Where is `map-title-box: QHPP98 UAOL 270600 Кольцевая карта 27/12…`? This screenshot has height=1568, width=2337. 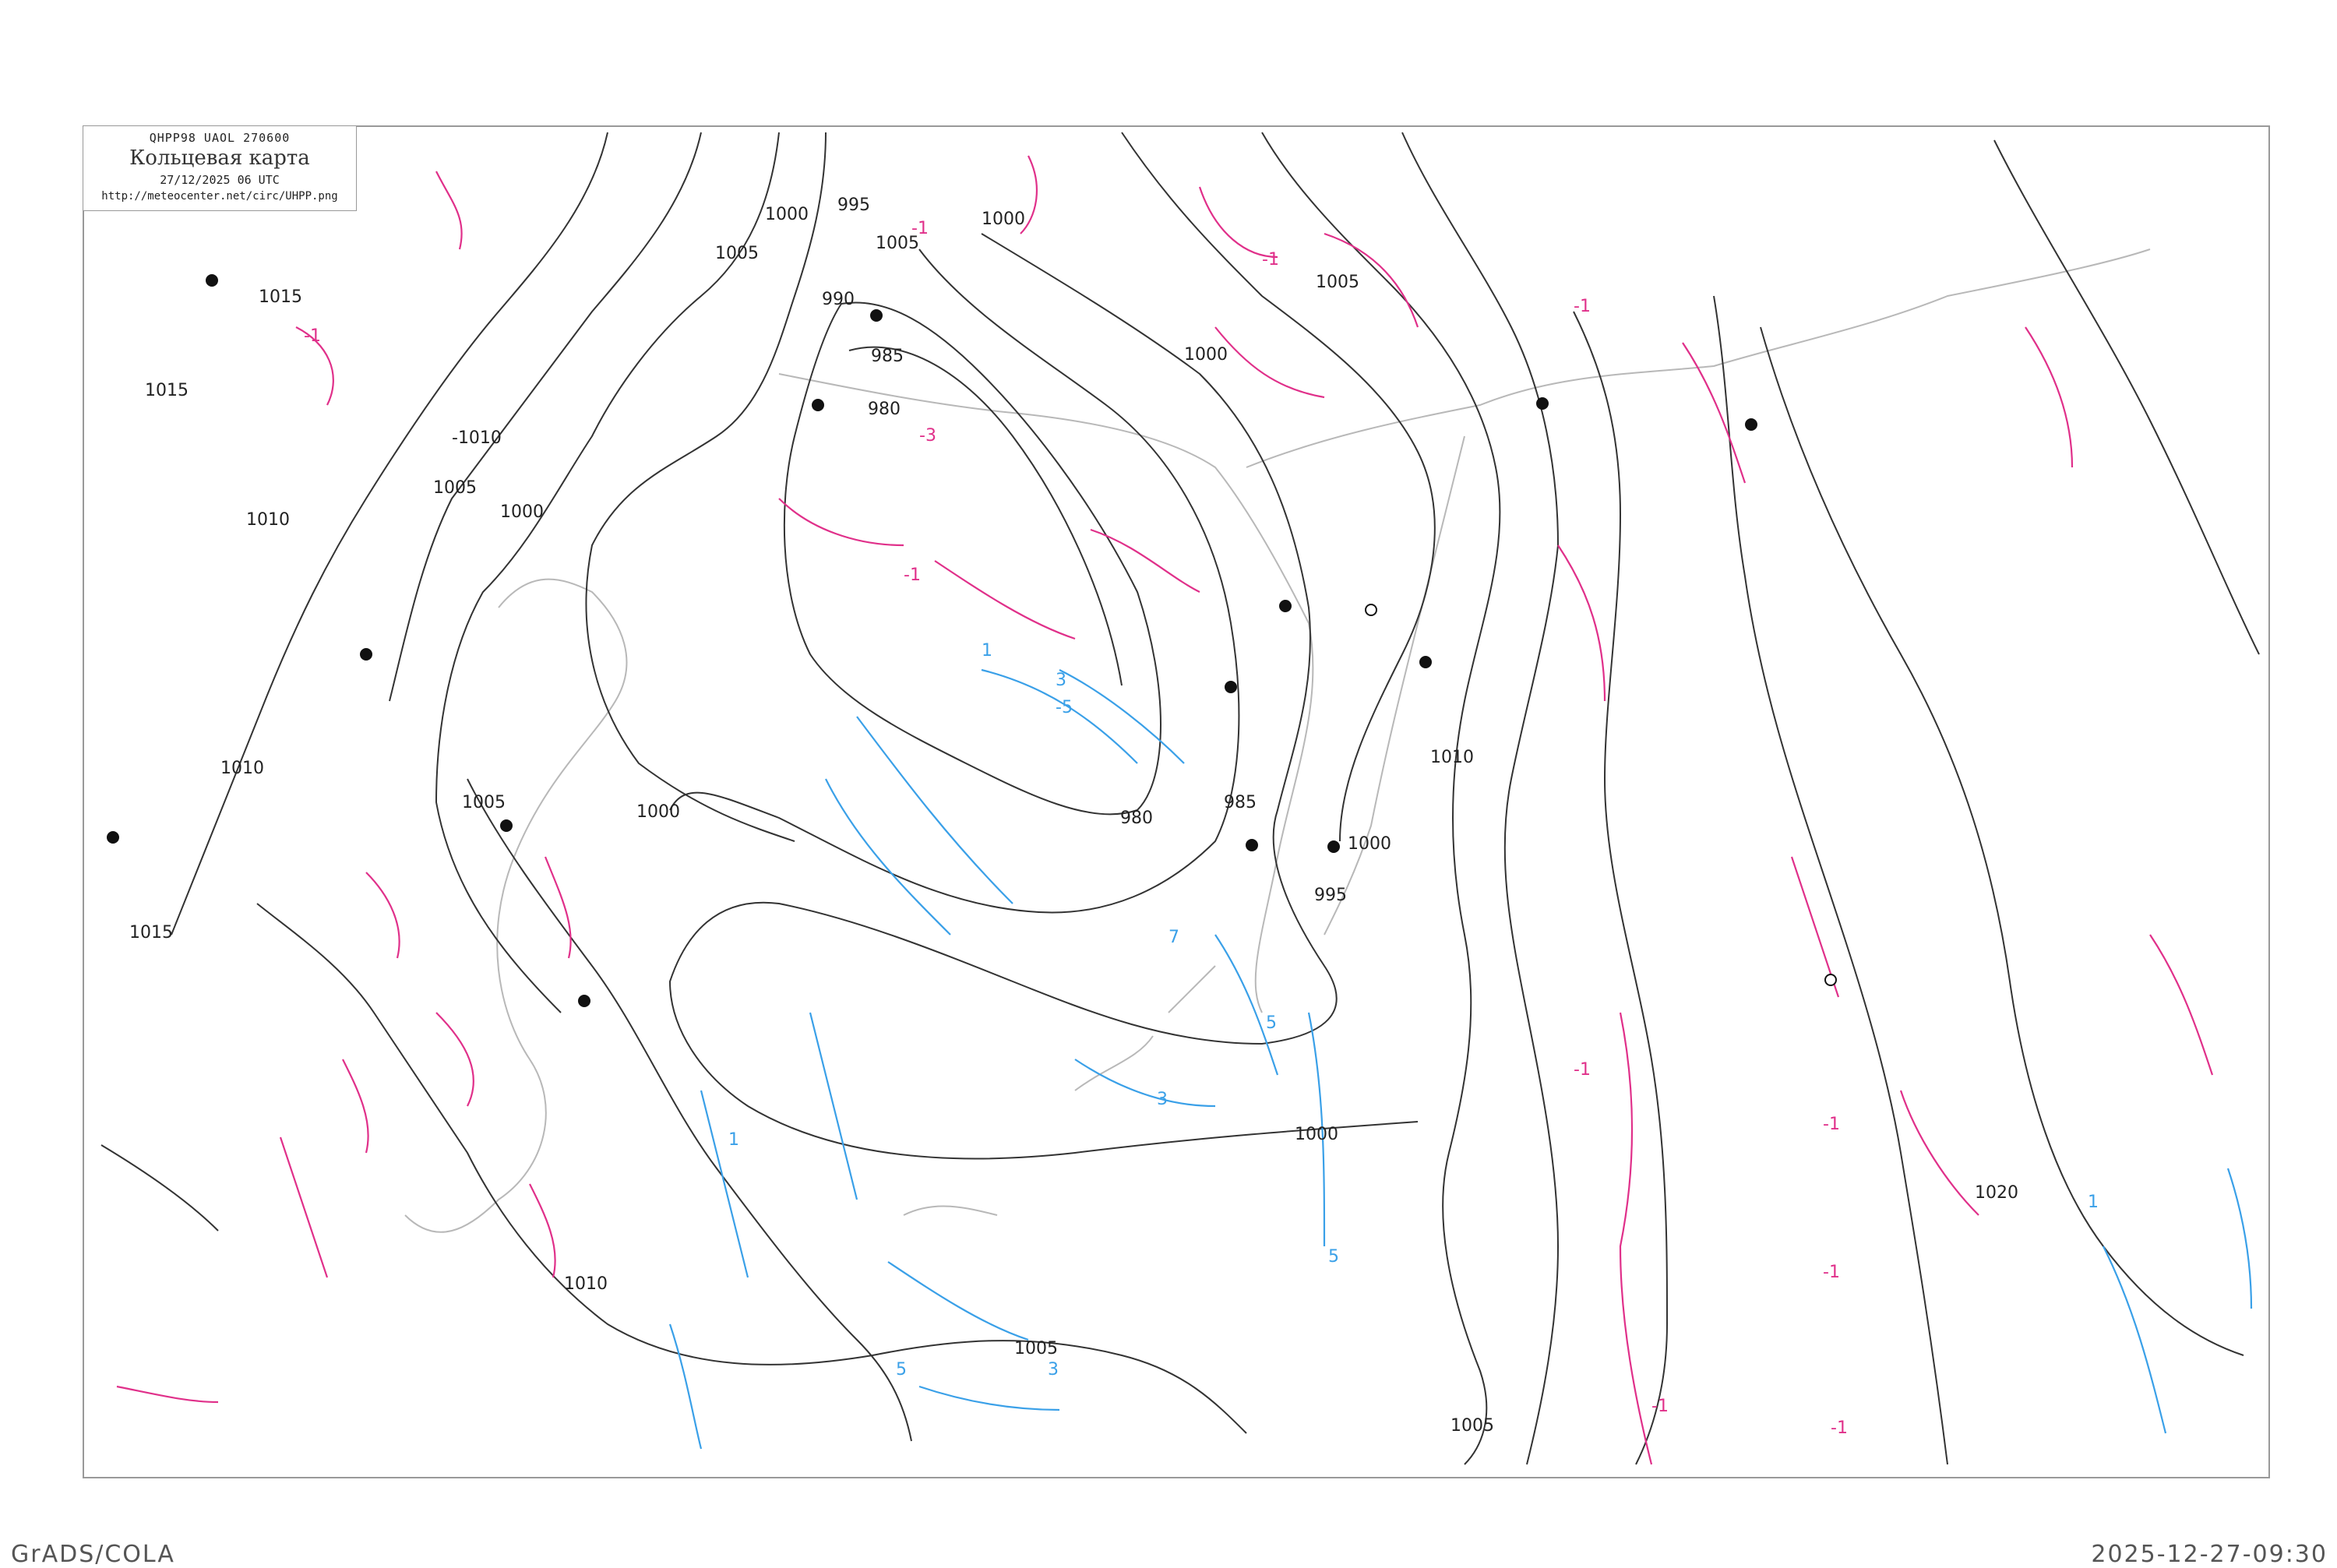 map-title-box: QHPP98 UAOL 270600 Кольцевая карта 27/12… is located at coordinates (220, 168).